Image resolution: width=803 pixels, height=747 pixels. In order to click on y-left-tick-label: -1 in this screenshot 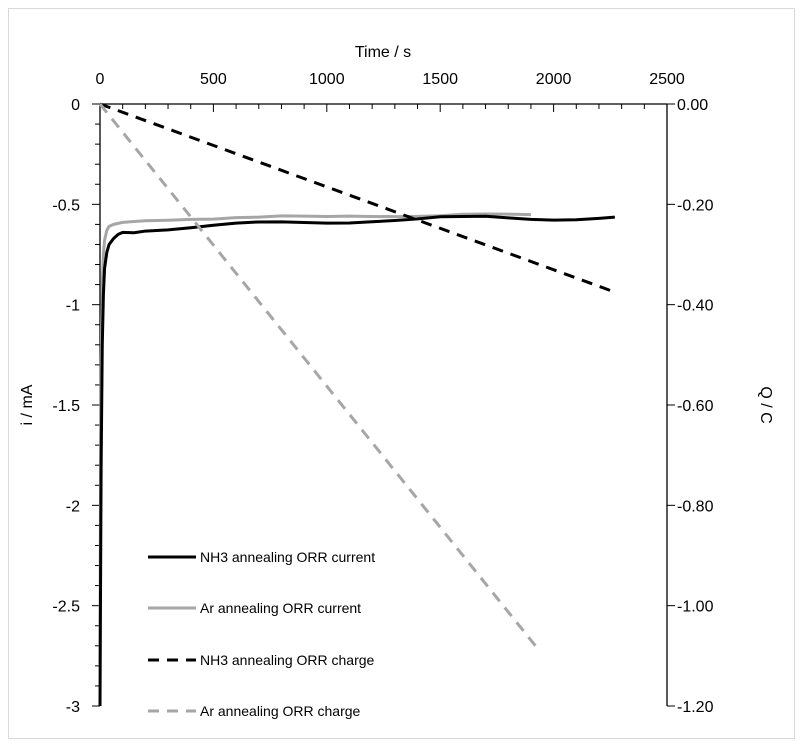, I will do `click(73, 306)`.